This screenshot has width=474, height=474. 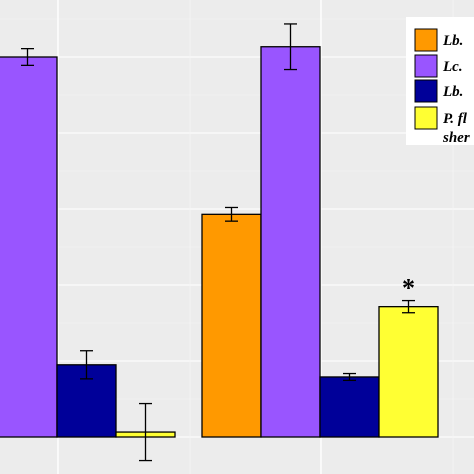 I want to click on legend-item: Lc., so click(x=438, y=66).